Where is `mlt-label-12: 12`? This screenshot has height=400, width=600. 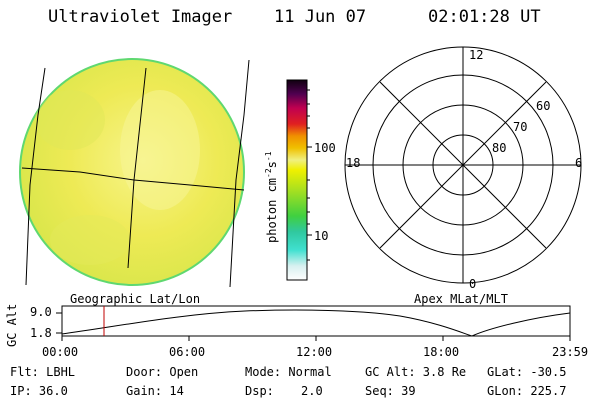 mlt-label-12: 12 is located at coordinates (476, 55).